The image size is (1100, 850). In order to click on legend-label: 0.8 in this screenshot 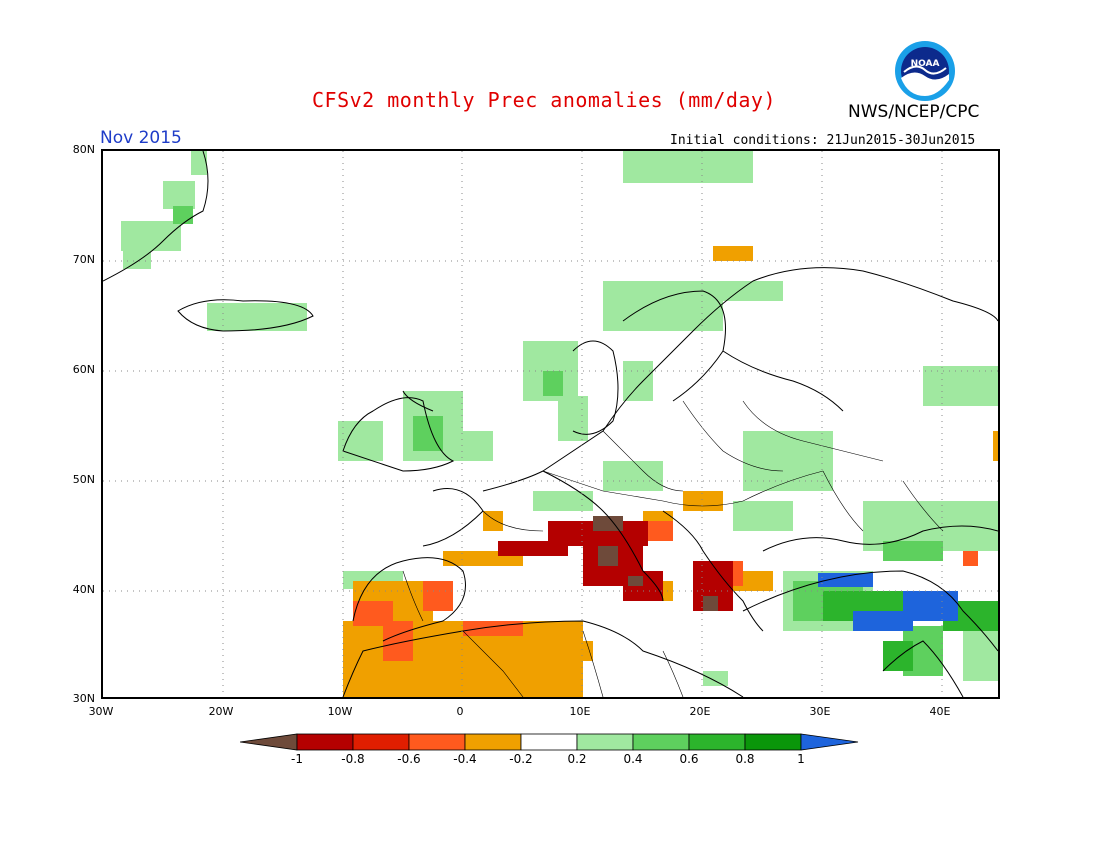, I will do `click(745, 759)`.